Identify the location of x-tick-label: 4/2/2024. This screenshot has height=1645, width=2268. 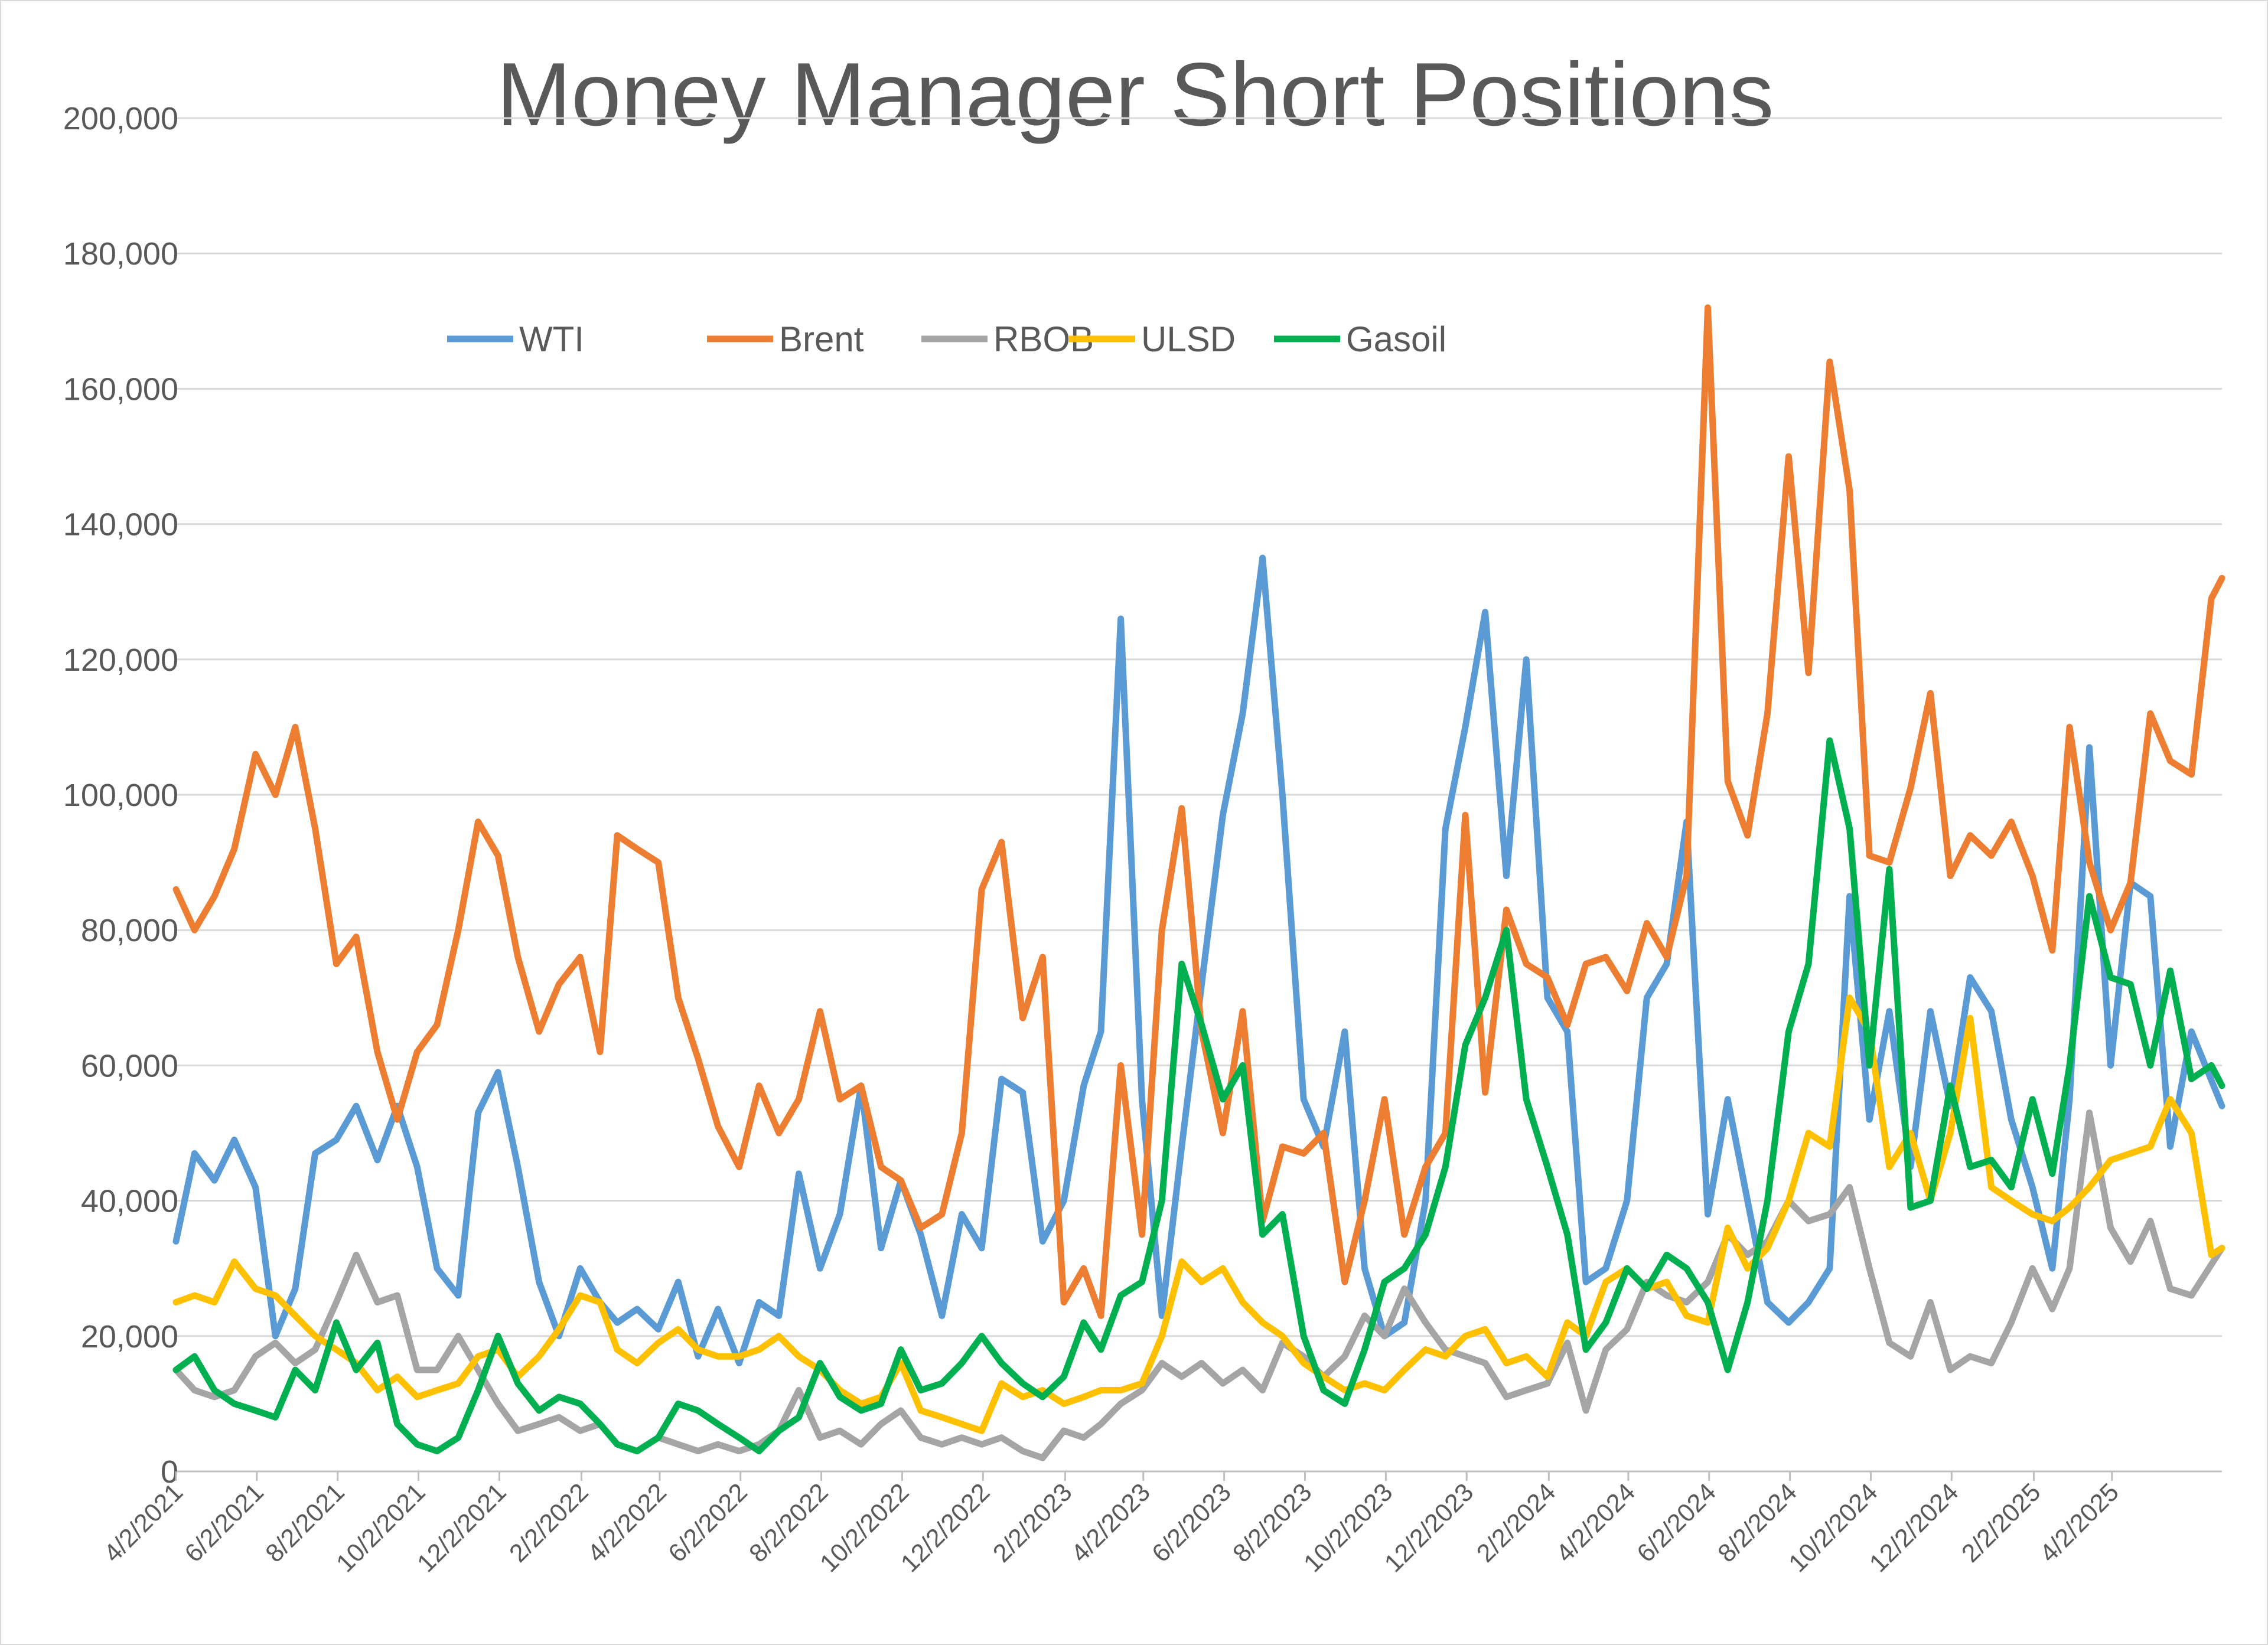
(1596, 1523).